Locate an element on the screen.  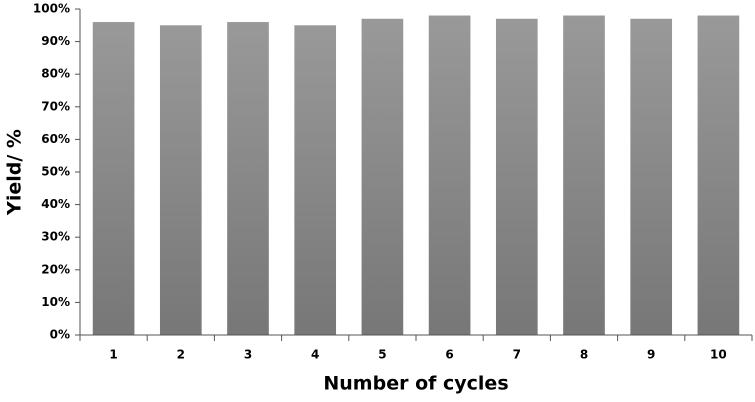
y-tick-label: 30% is located at coordinates (55, 237).